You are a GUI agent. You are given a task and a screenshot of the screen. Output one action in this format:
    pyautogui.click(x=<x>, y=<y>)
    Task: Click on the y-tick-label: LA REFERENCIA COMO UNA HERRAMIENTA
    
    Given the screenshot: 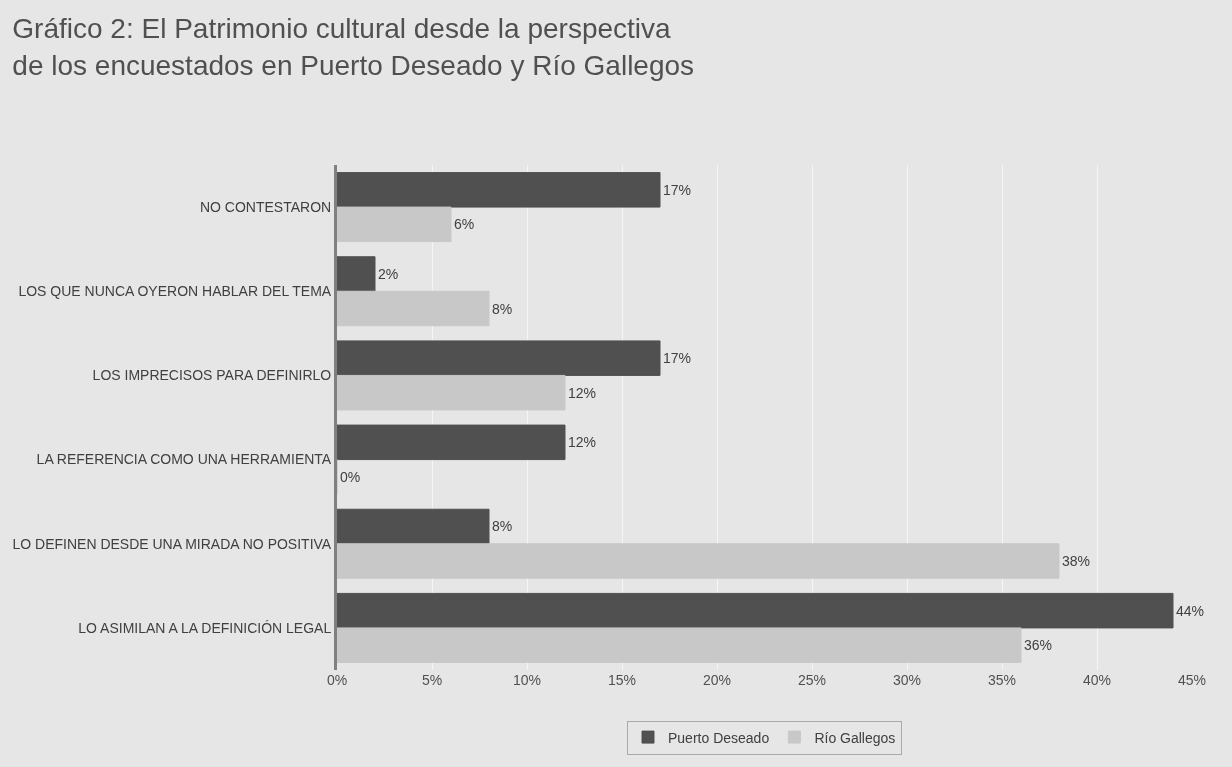 What is the action you would take?
    pyautogui.click(x=184, y=459)
    